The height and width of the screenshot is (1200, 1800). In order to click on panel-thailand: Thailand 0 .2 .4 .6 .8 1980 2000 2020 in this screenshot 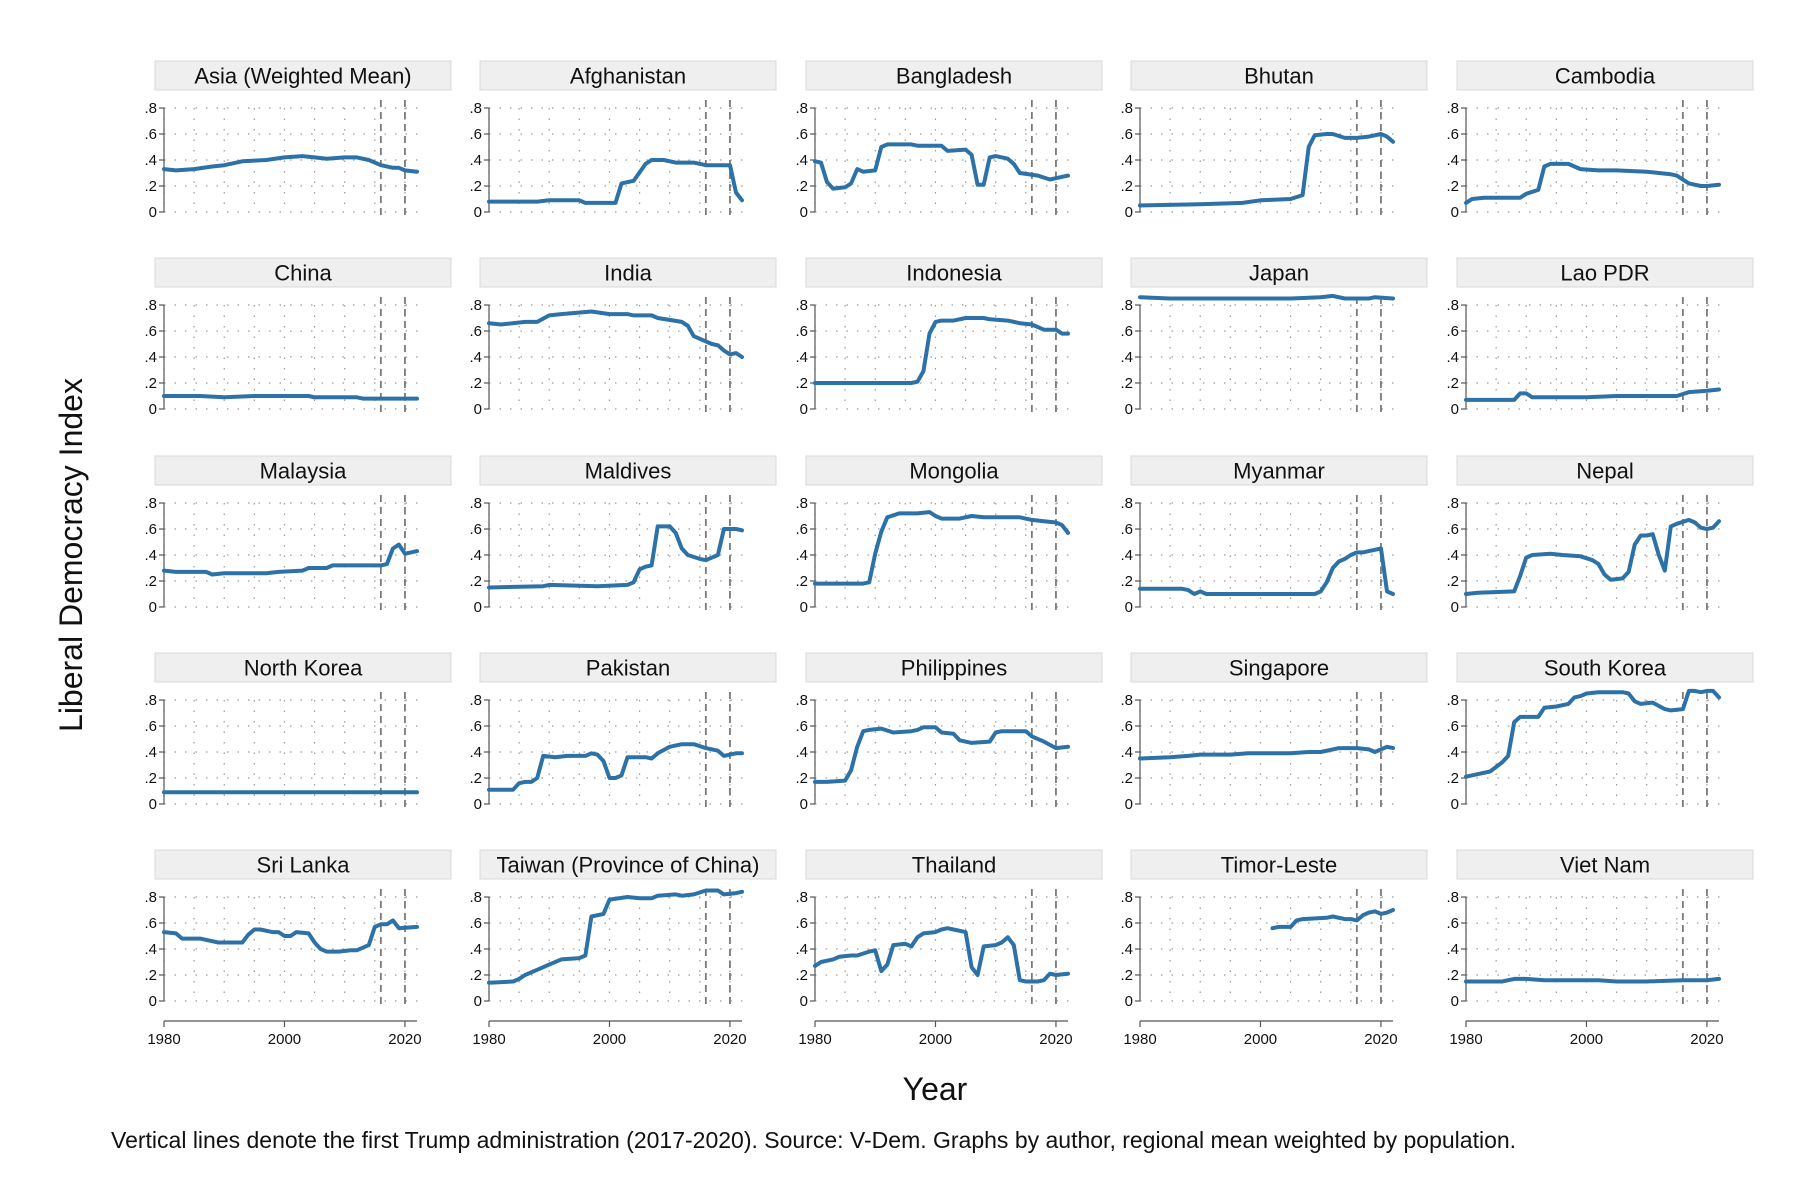, I will do `click(949, 948)`.